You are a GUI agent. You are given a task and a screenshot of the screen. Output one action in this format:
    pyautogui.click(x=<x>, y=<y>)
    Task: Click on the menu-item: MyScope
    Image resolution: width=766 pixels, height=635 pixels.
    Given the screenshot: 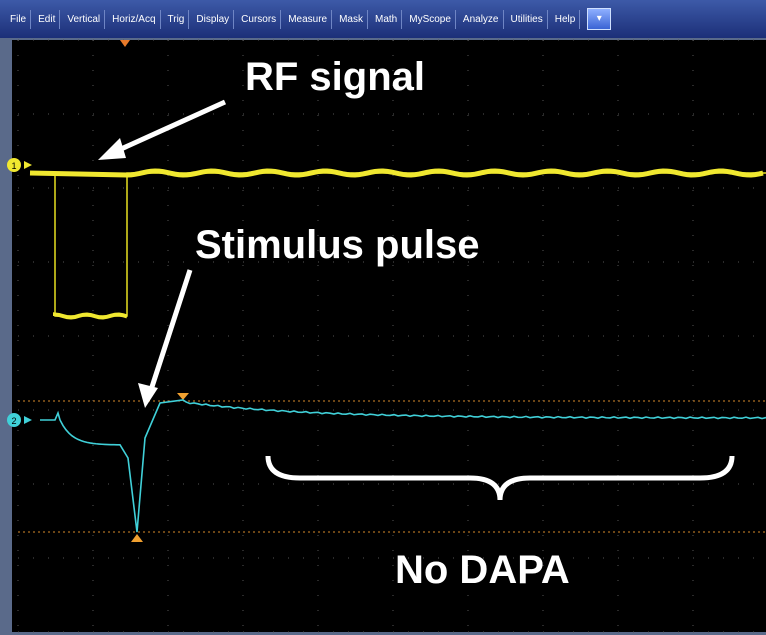 What is the action you would take?
    pyautogui.click(x=430, y=19)
    